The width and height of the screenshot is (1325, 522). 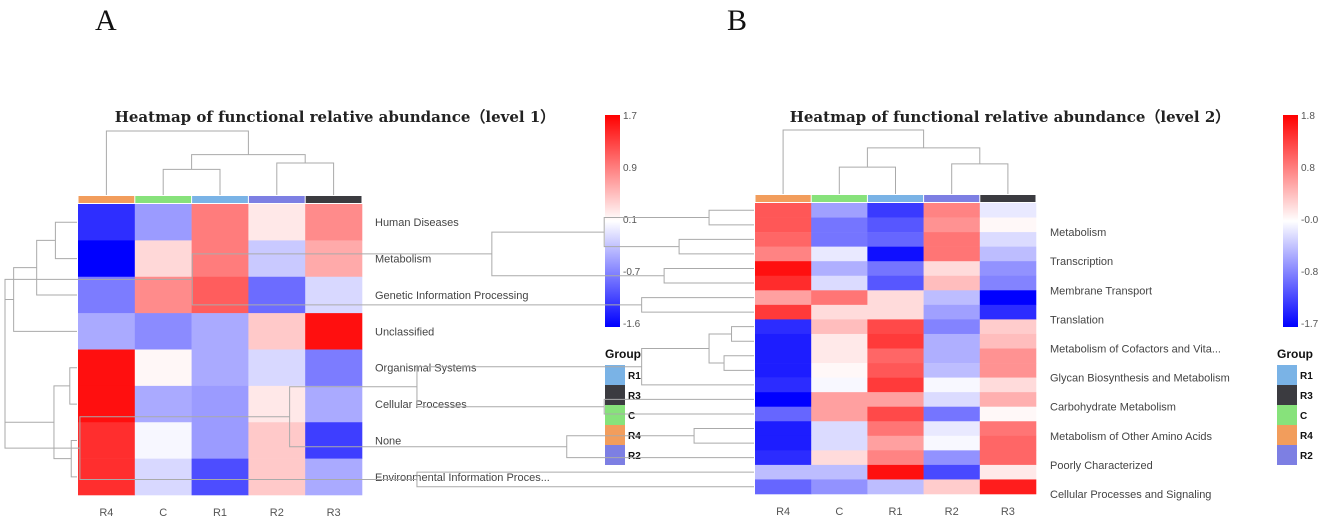 I want to click on group-strip-r3, so click(x=1008, y=198).